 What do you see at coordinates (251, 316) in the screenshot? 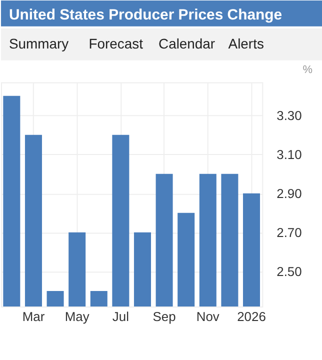
I see `x-tick-label: 2026` at bounding box center [251, 316].